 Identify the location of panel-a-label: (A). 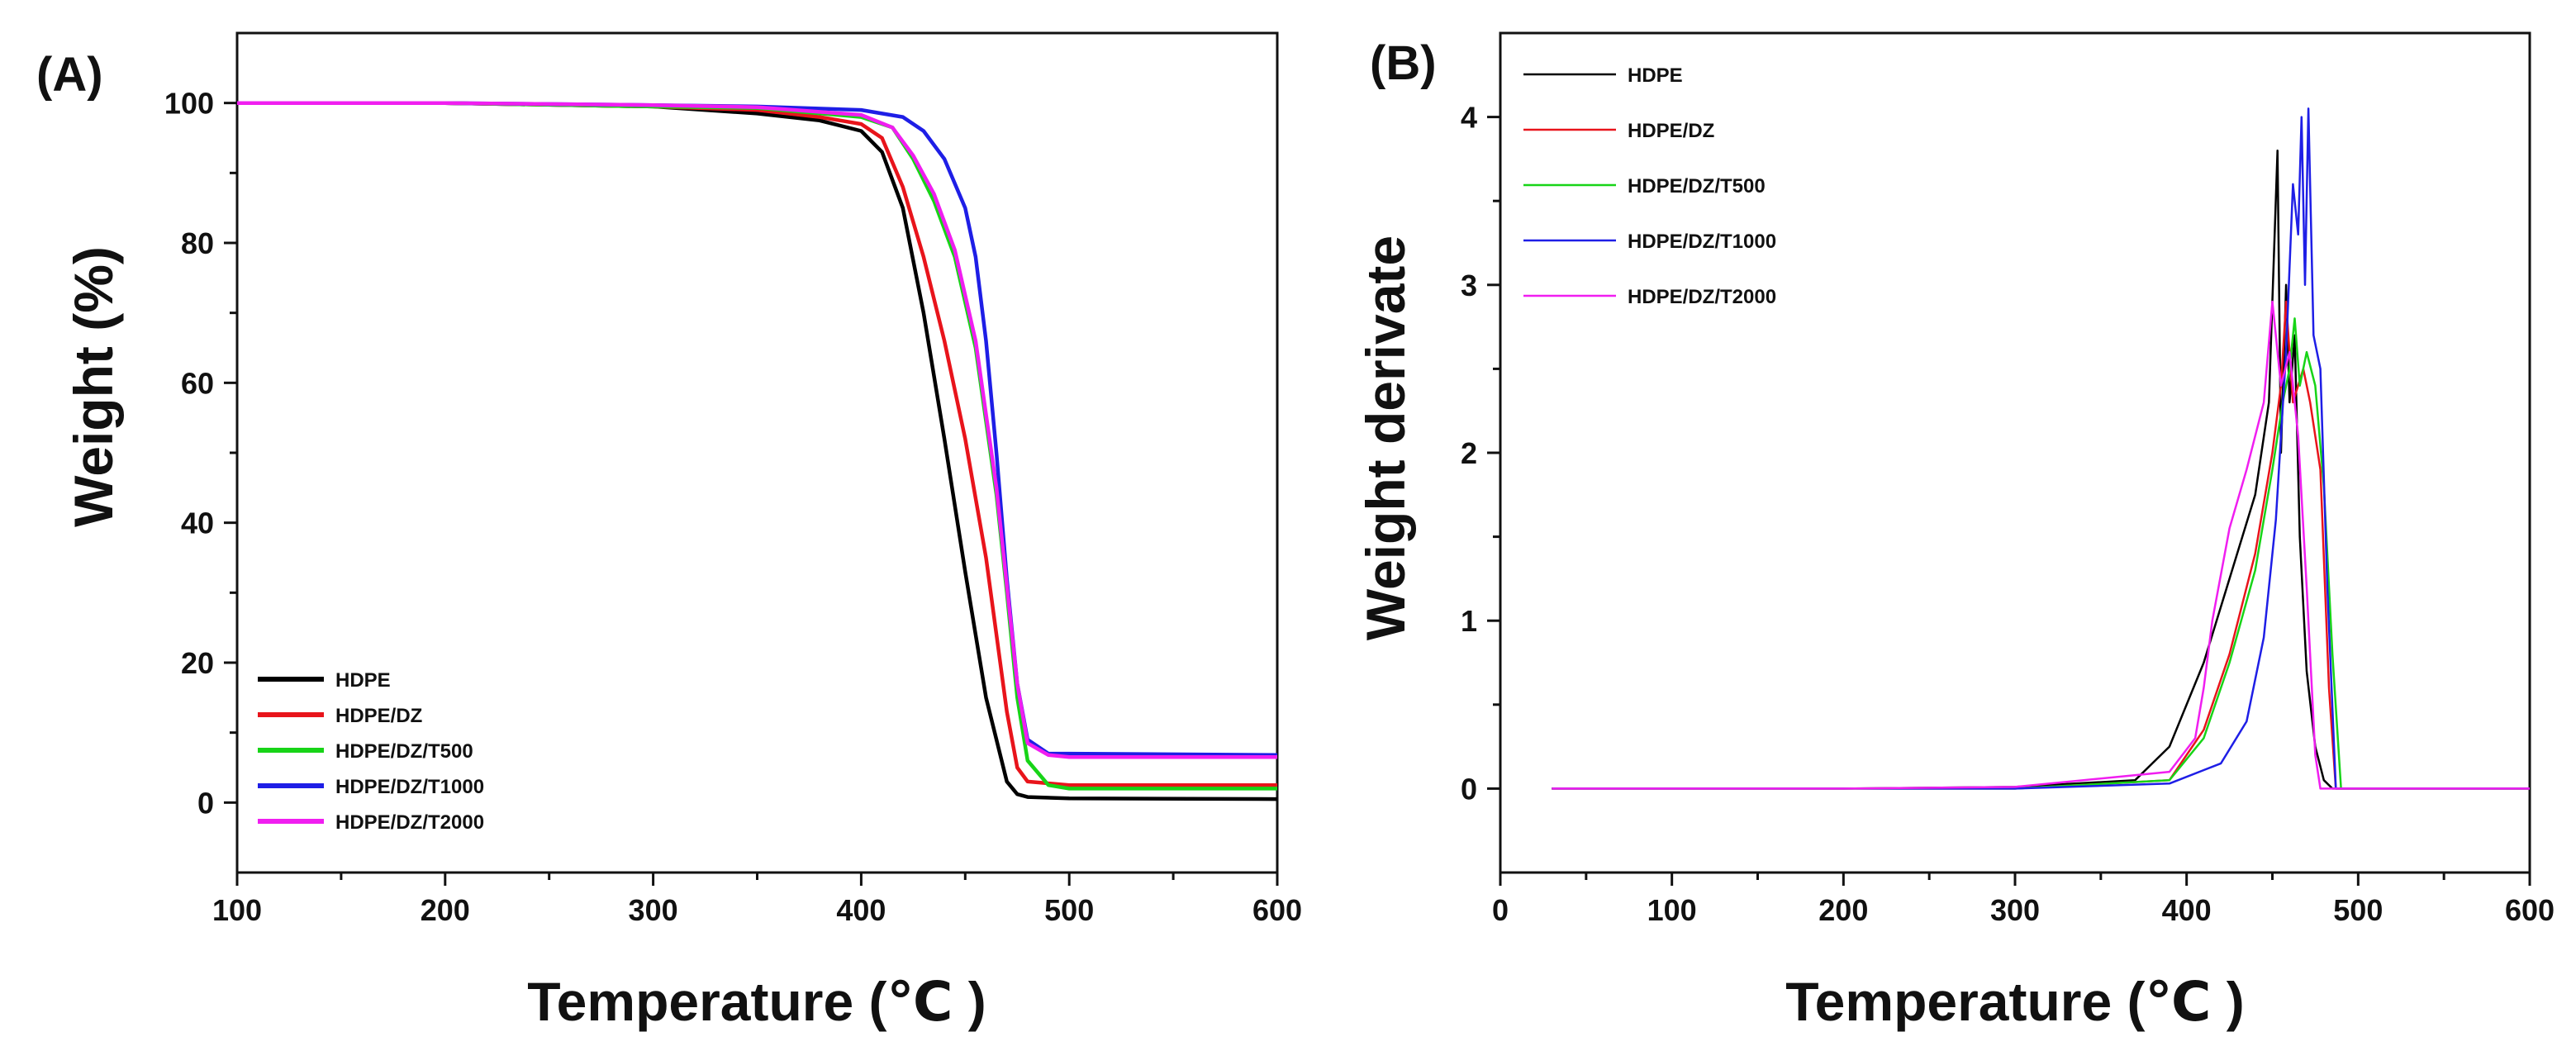
(69, 75).